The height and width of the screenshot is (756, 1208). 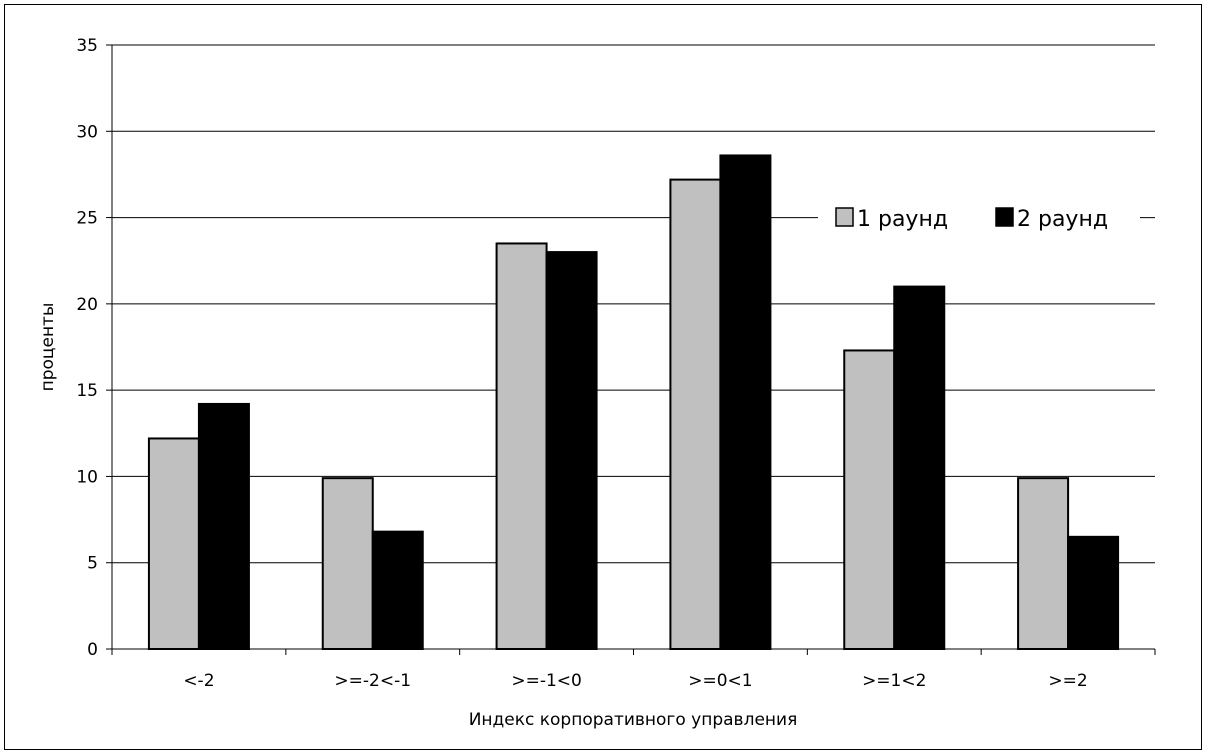 I want to click on y-axis-title: проценты, so click(x=48, y=347).